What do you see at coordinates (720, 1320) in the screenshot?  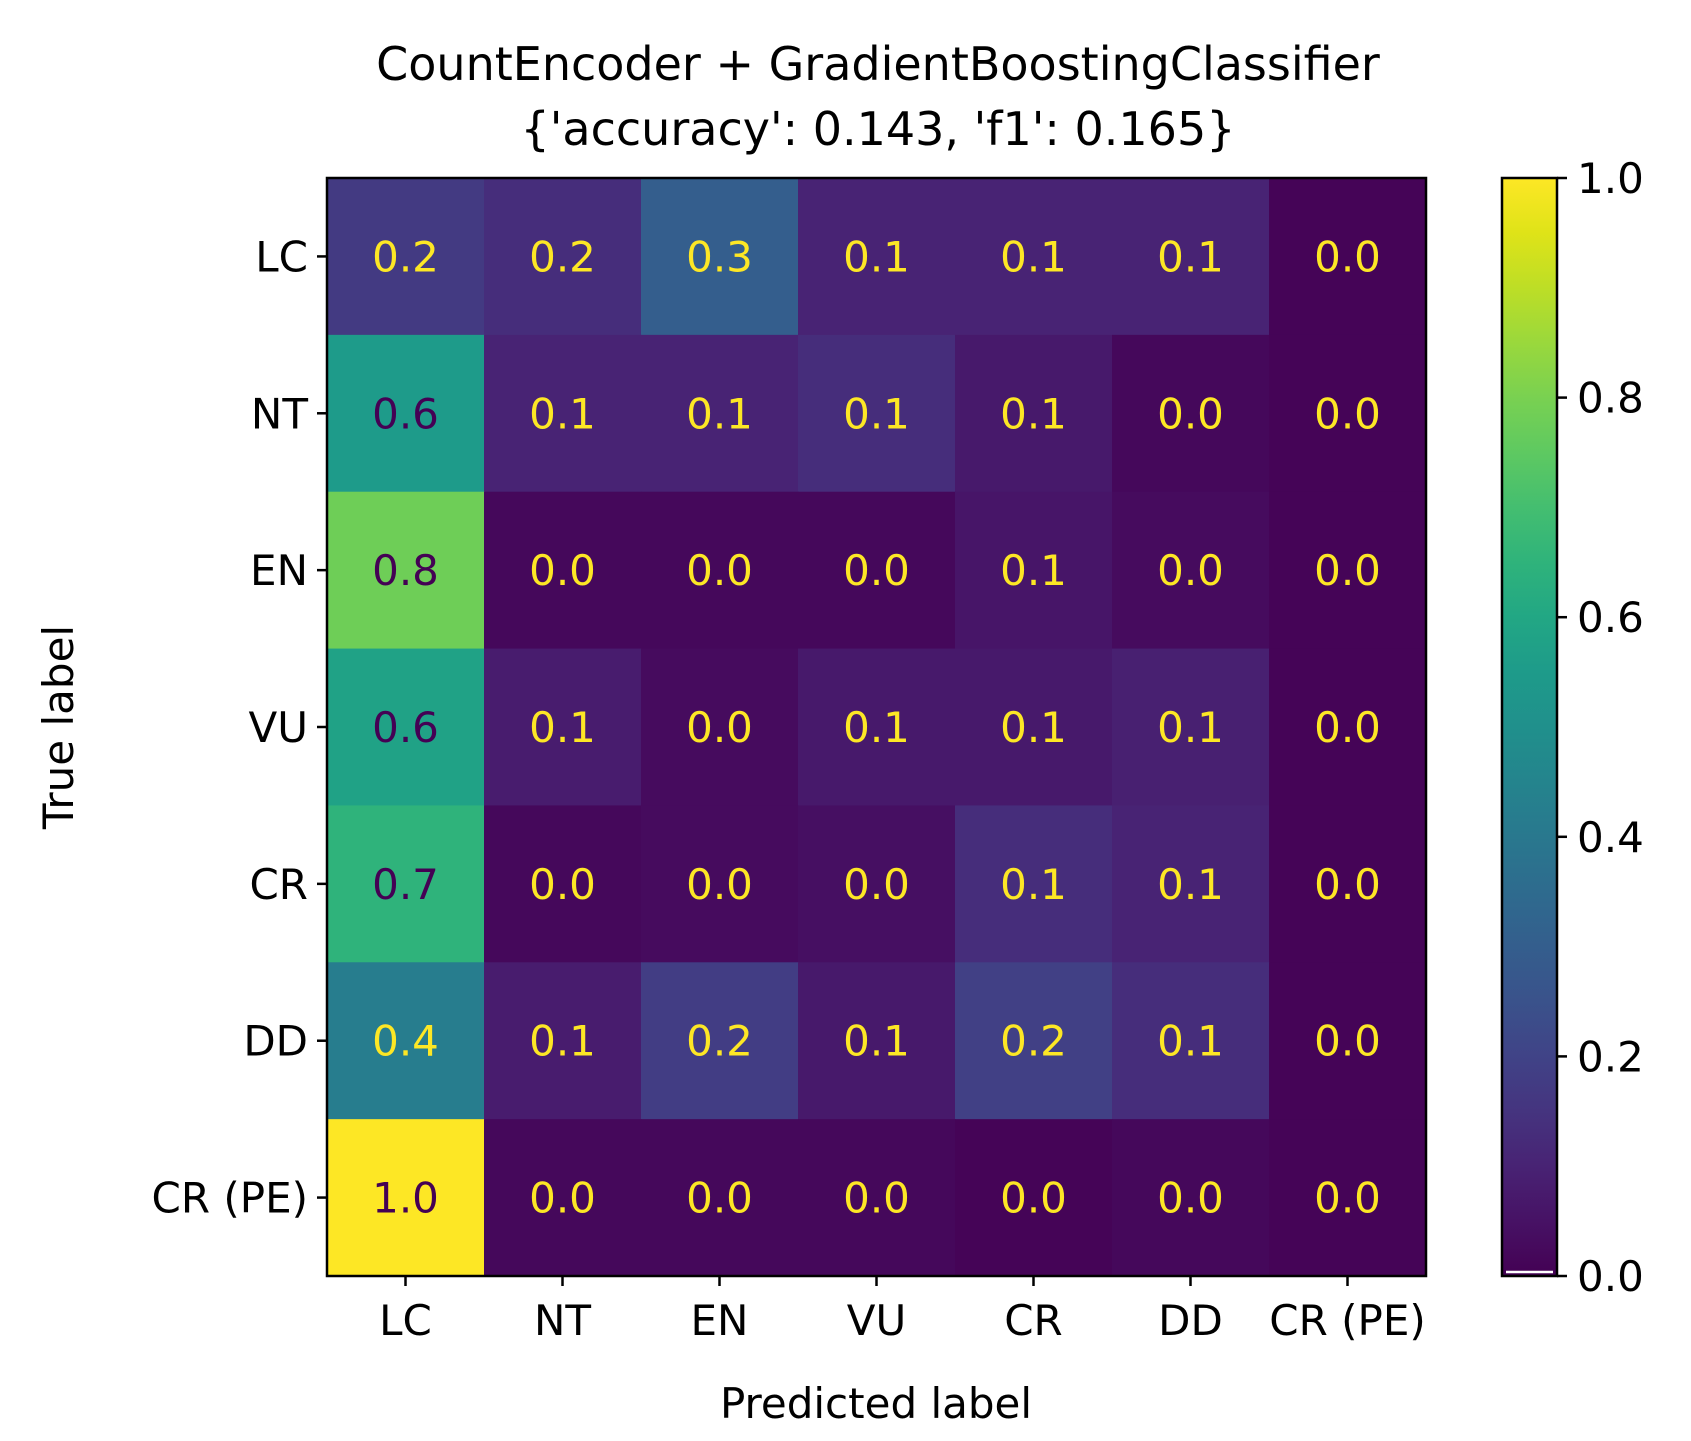 I see `x-tick-label: EN` at bounding box center [720, 1320].